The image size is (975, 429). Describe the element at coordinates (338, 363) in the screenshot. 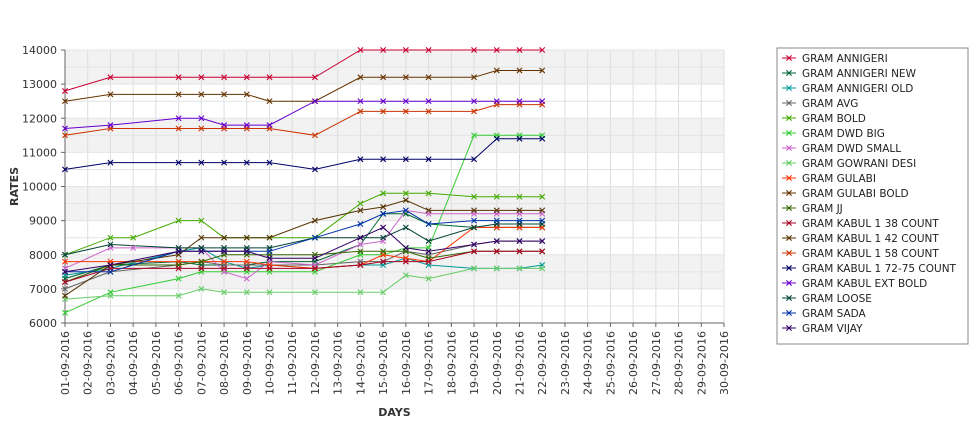

I see `x-tick-label: 13-09-2016` at that location.